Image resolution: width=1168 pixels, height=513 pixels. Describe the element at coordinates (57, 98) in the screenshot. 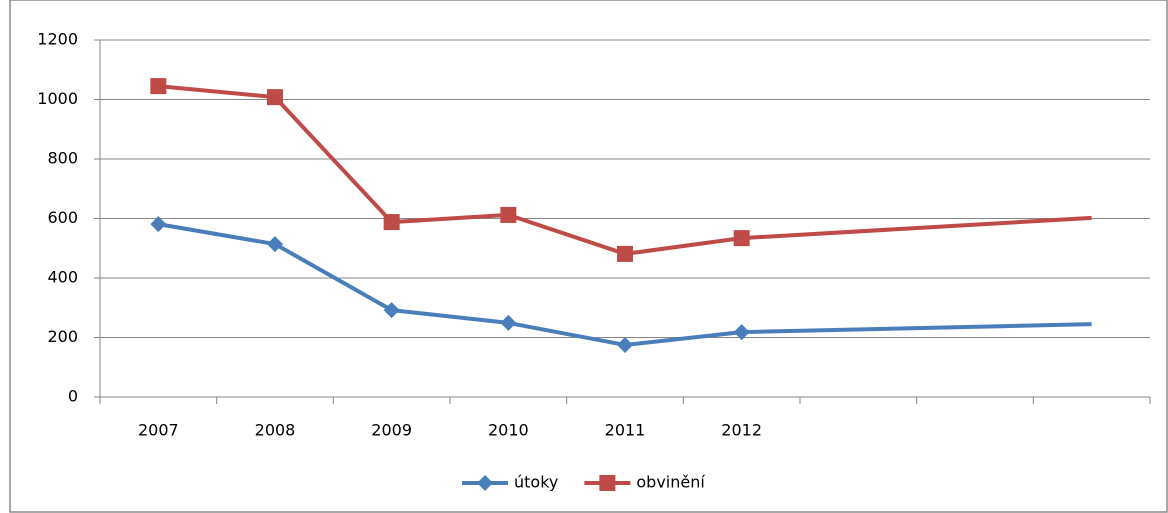

I see `y-tick-label: 1000` at that location.